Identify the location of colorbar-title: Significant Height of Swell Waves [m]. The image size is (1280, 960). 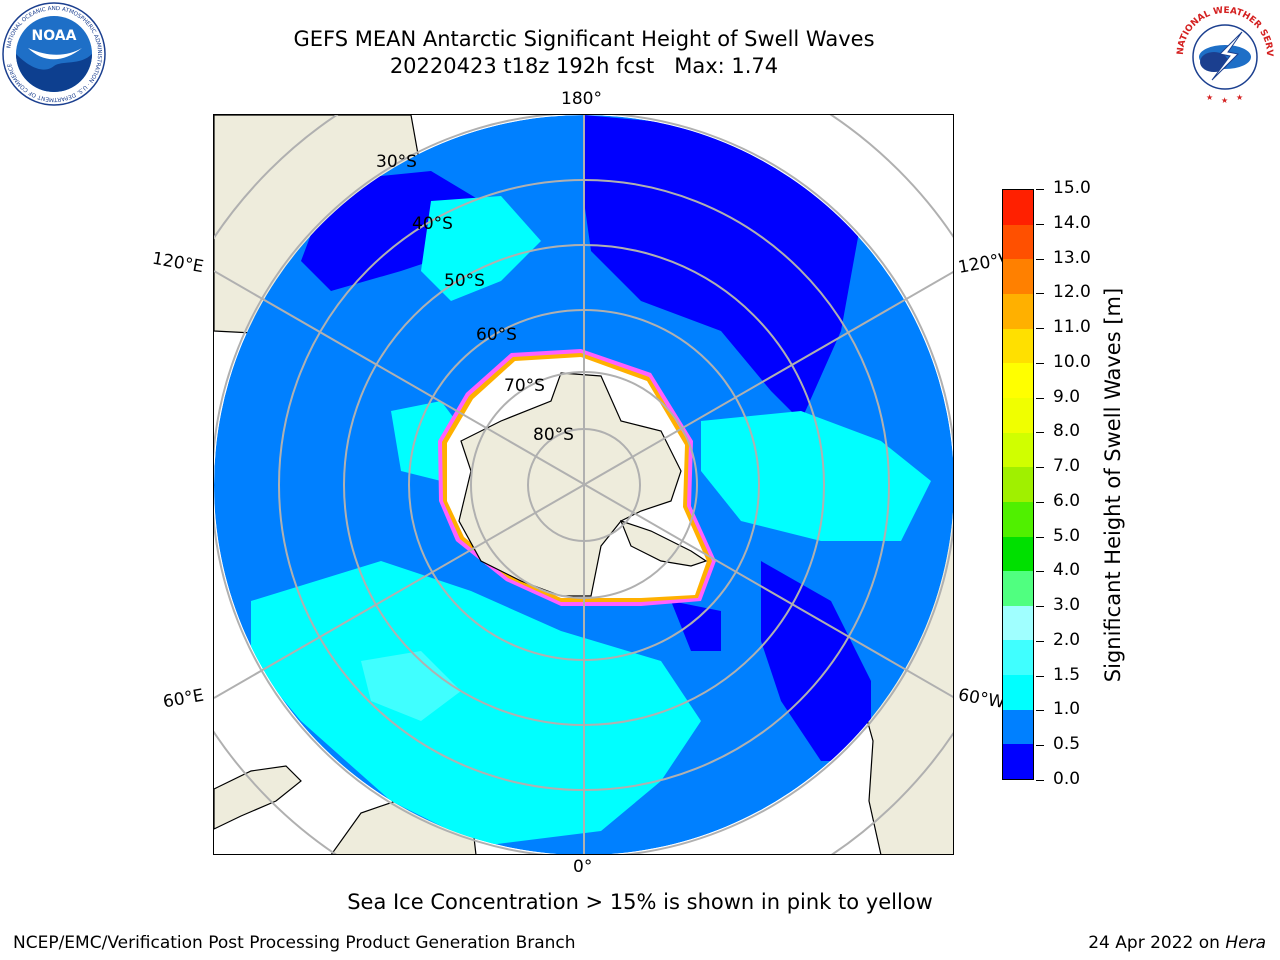
(1113, 485).